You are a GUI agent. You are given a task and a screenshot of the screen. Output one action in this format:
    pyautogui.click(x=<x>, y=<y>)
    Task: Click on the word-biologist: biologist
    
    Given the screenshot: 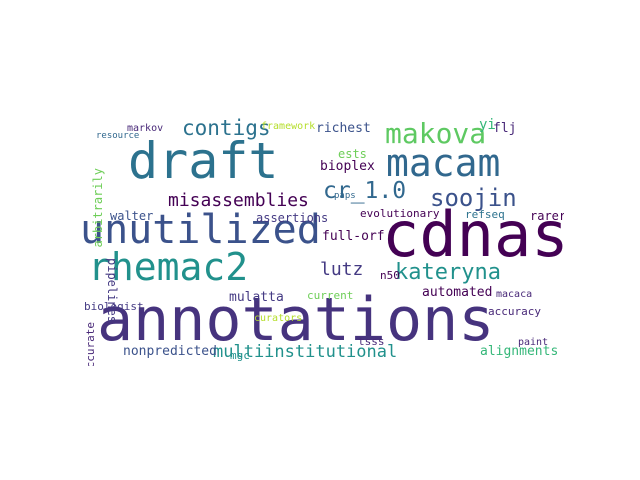 What is the action you would take?
    pyautogui.click(x=114, y=306)
    